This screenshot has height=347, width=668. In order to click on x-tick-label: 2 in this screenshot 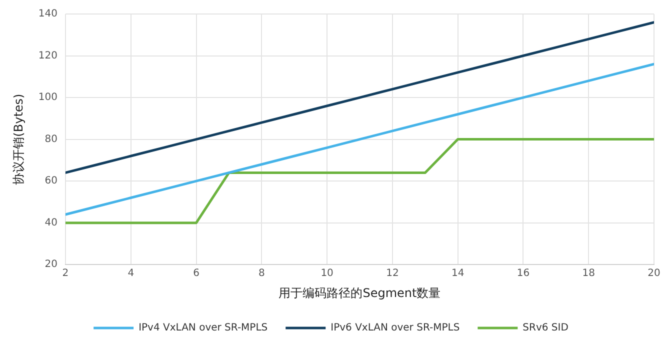, I will do `click(65, 274)`.